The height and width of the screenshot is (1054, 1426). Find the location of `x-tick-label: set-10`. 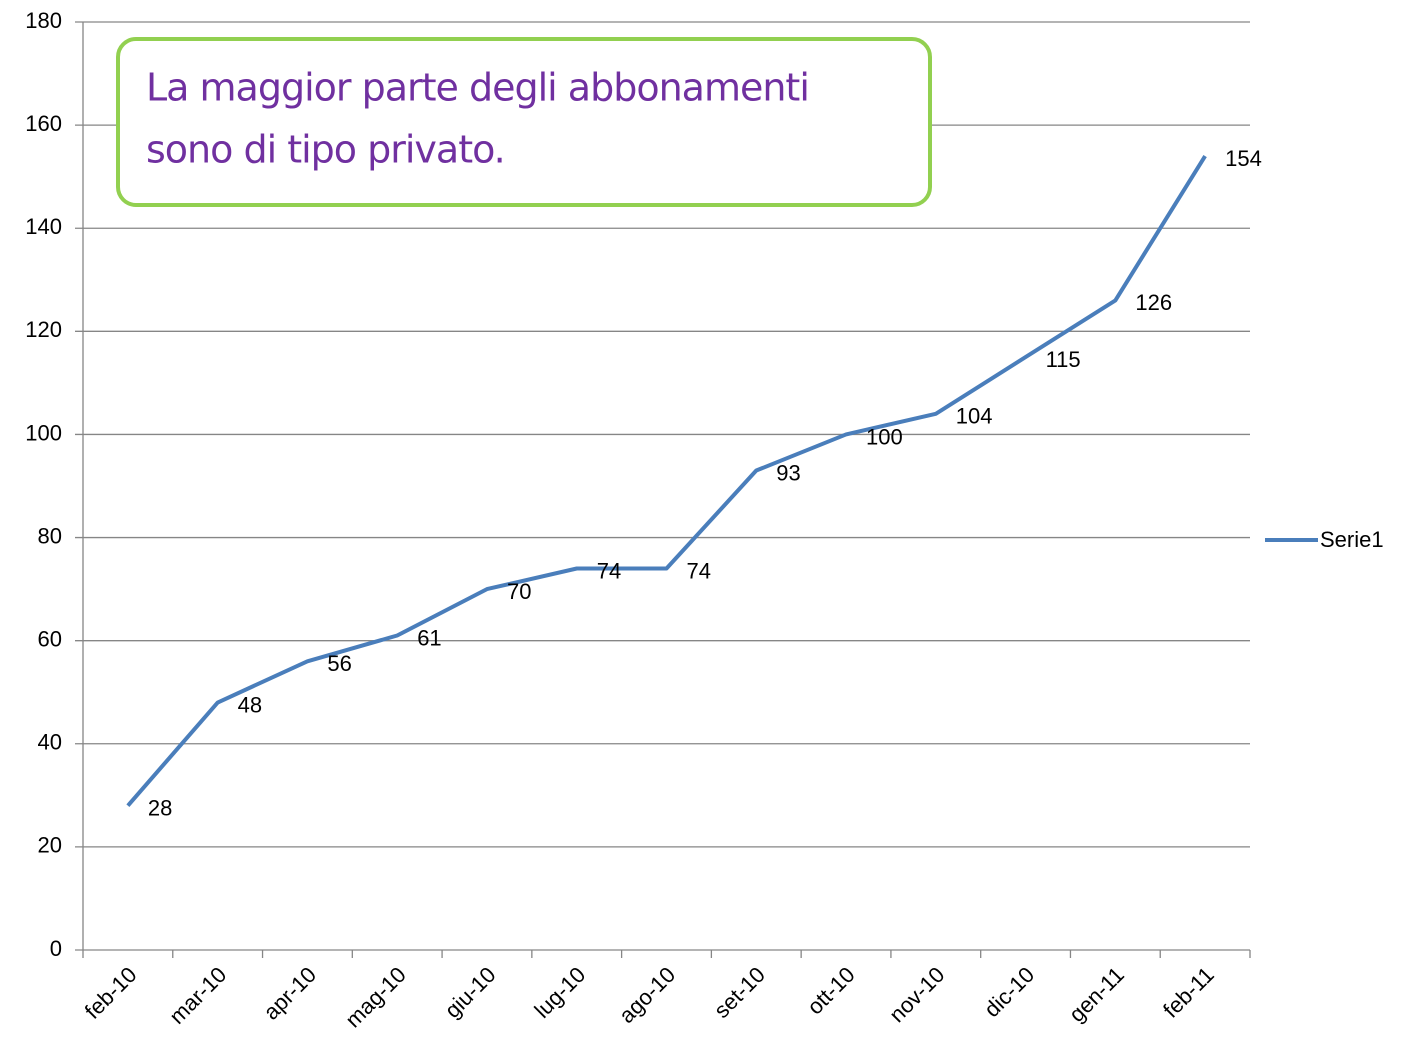

x-tick-label: set-10 is located at coordinates (739, 992).